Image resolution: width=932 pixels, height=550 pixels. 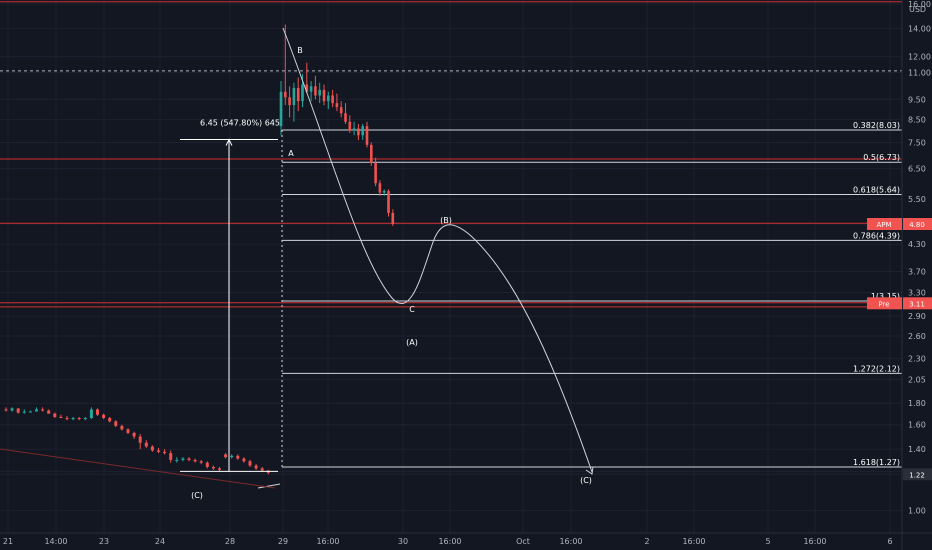 What do you see at coordinates (291, 153) in the screenshot?
I see `wave-label: A` at bounding box center [291, 153].